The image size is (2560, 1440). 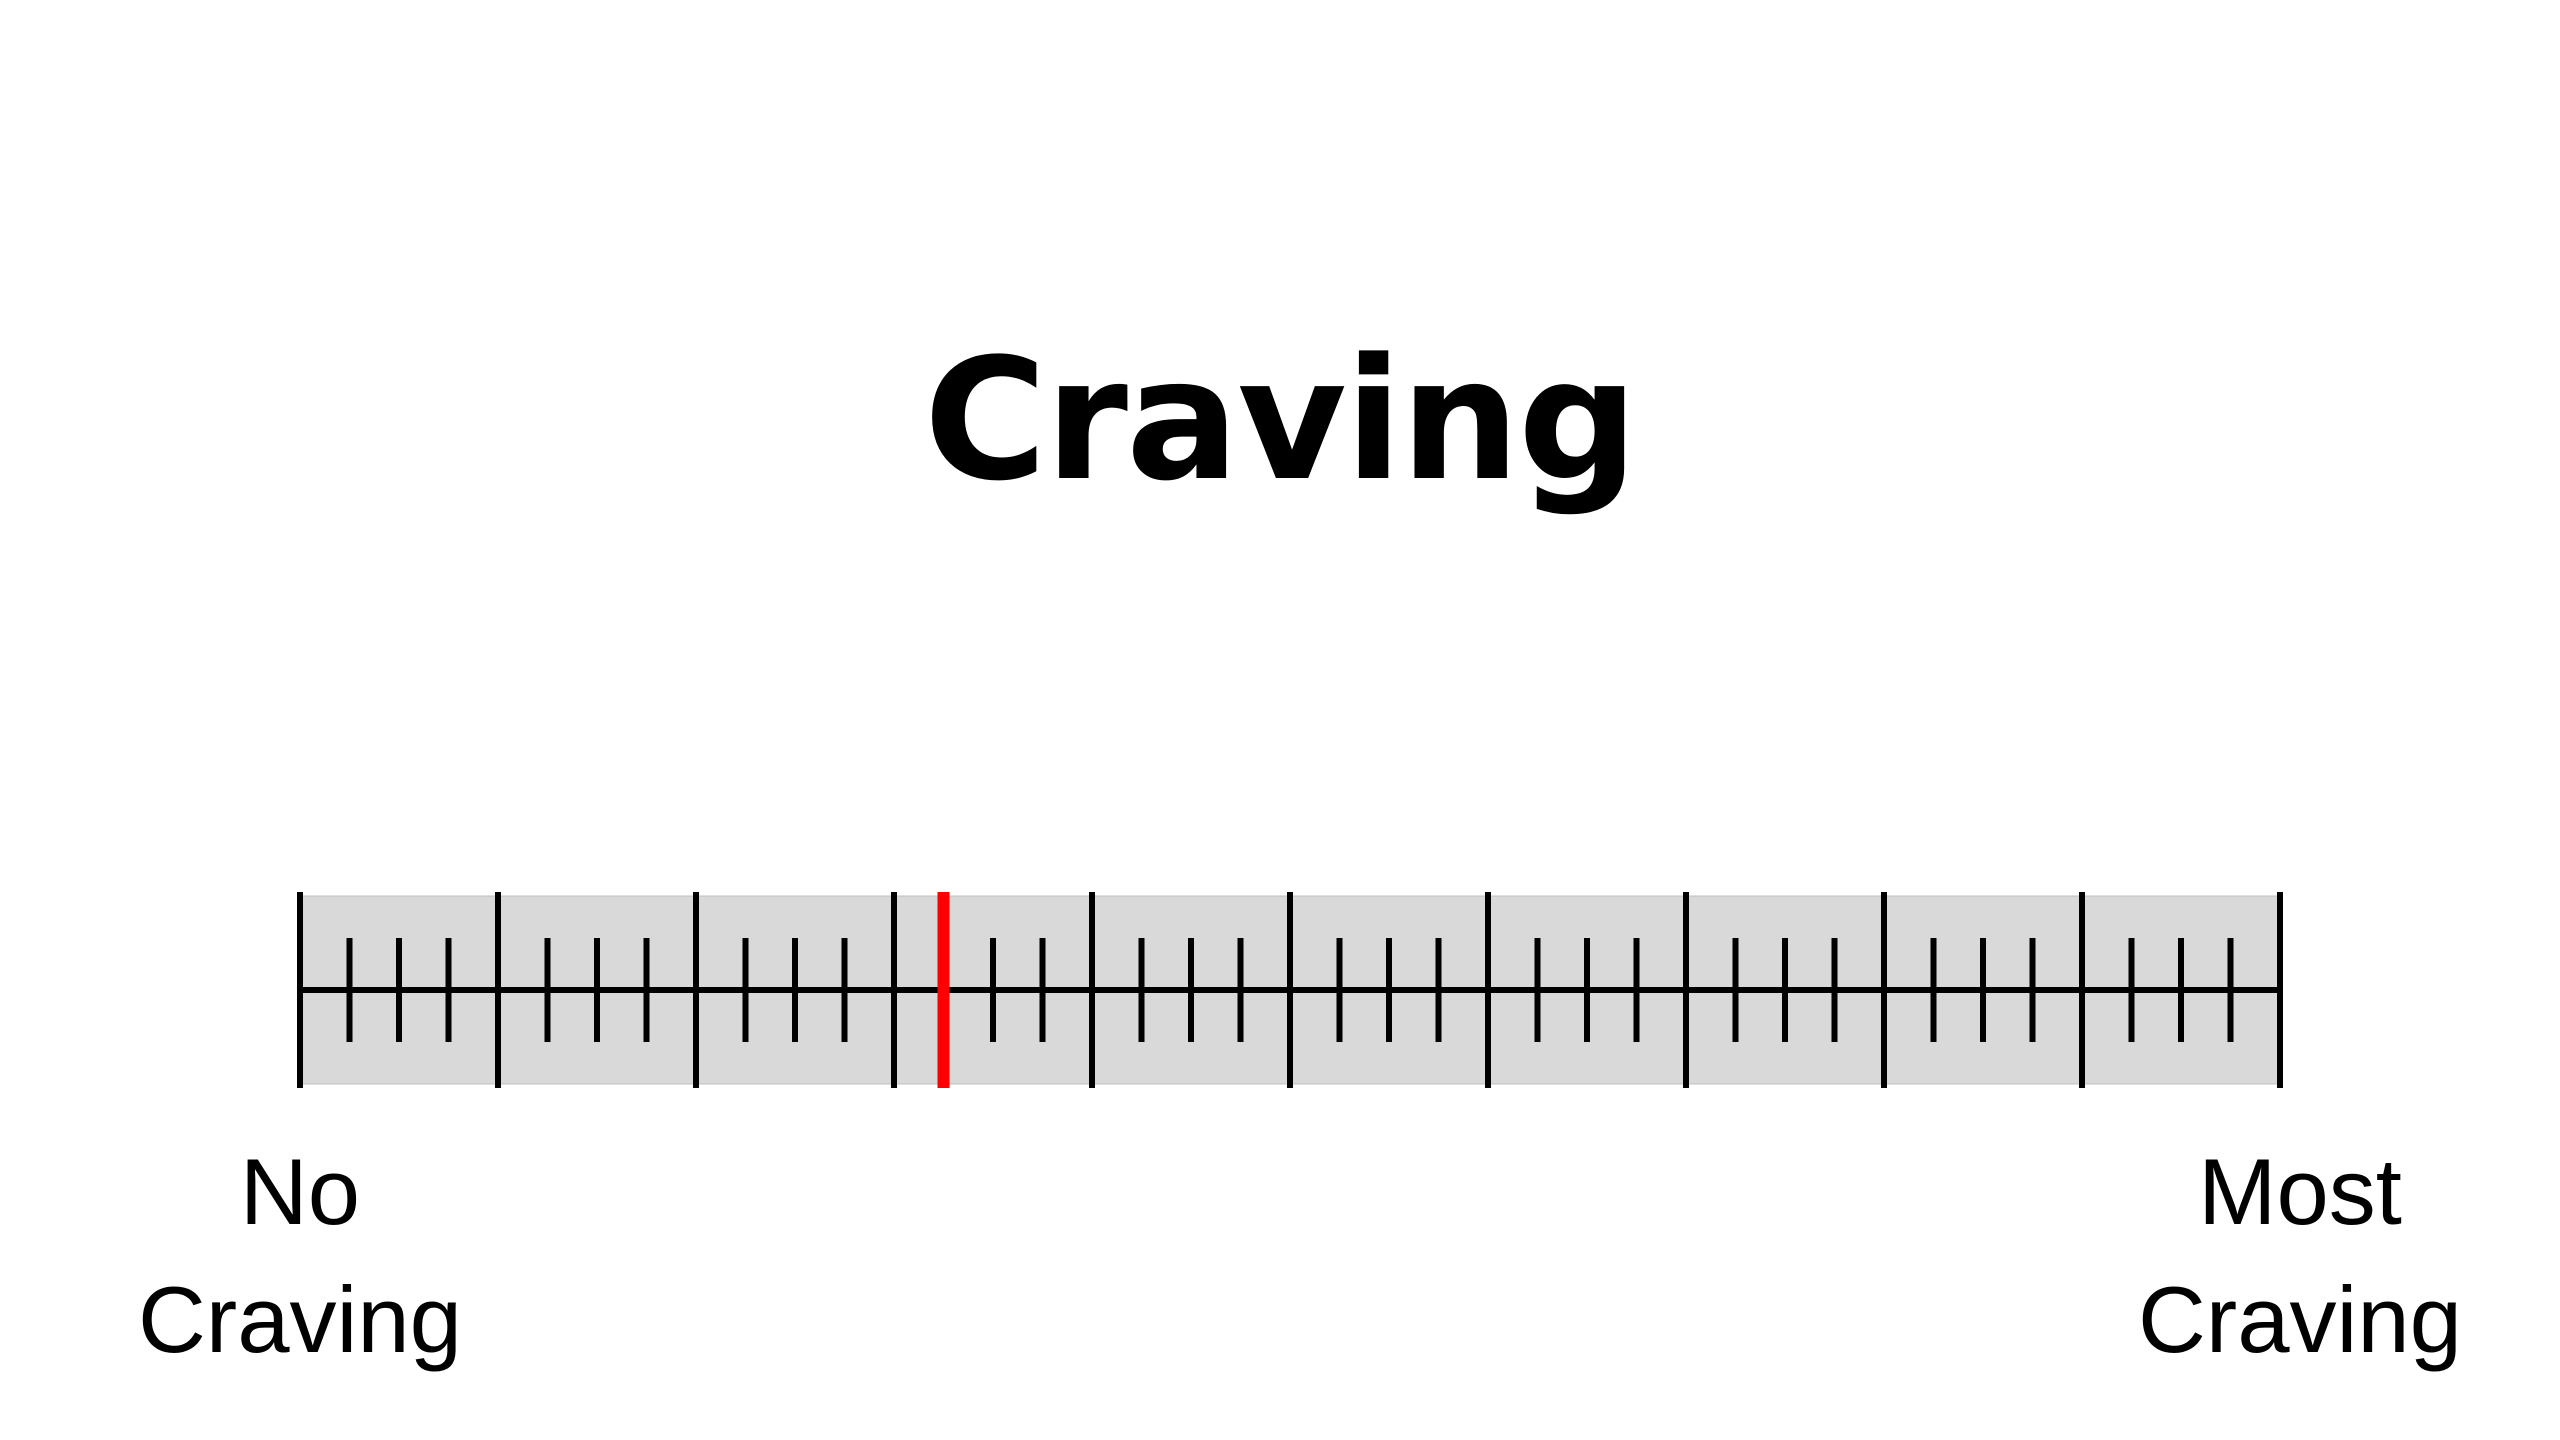 I want to click on craving-rating-scale, so click(x=1290, y=990).